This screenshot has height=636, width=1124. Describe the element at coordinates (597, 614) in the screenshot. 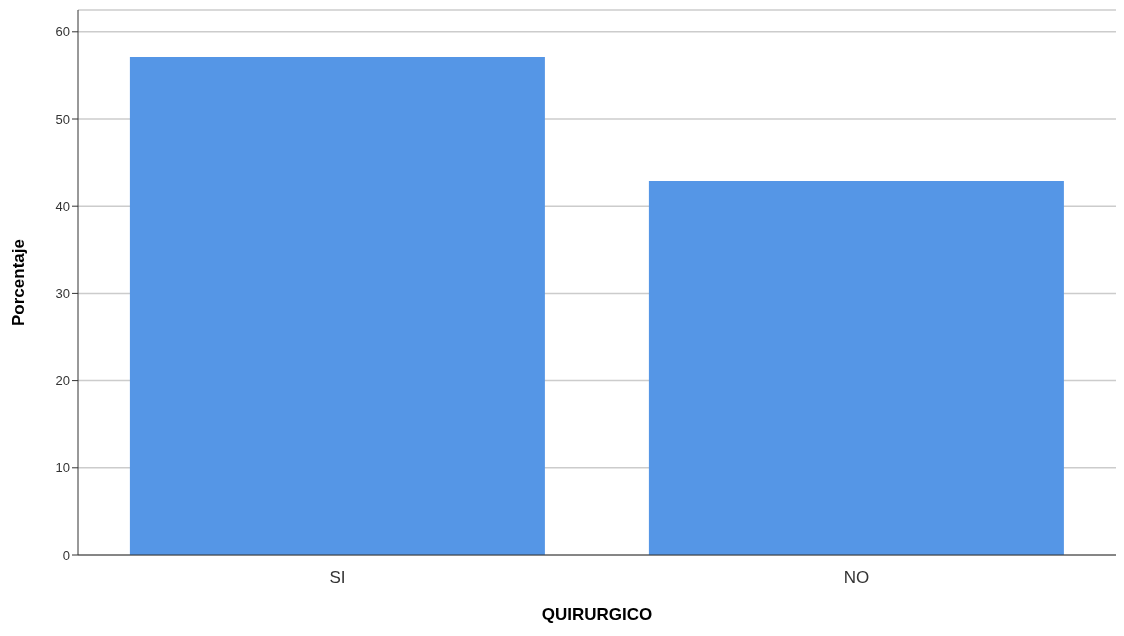

I see `x-axis-title: QUIRURGICO` at that location.